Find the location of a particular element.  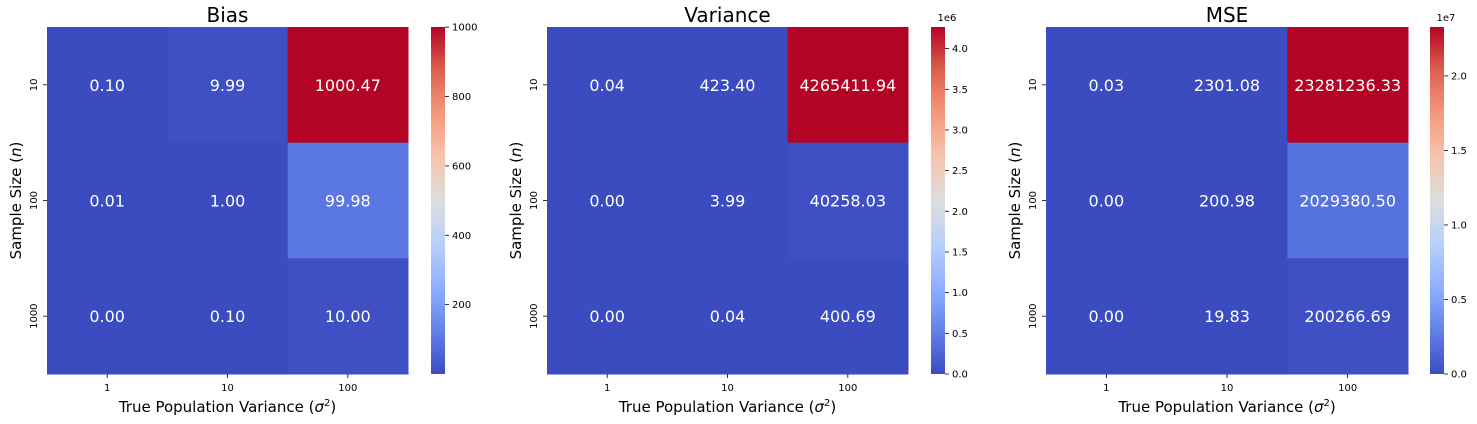

cell-value-label: 400.69 is located at coordinates (848, 316).